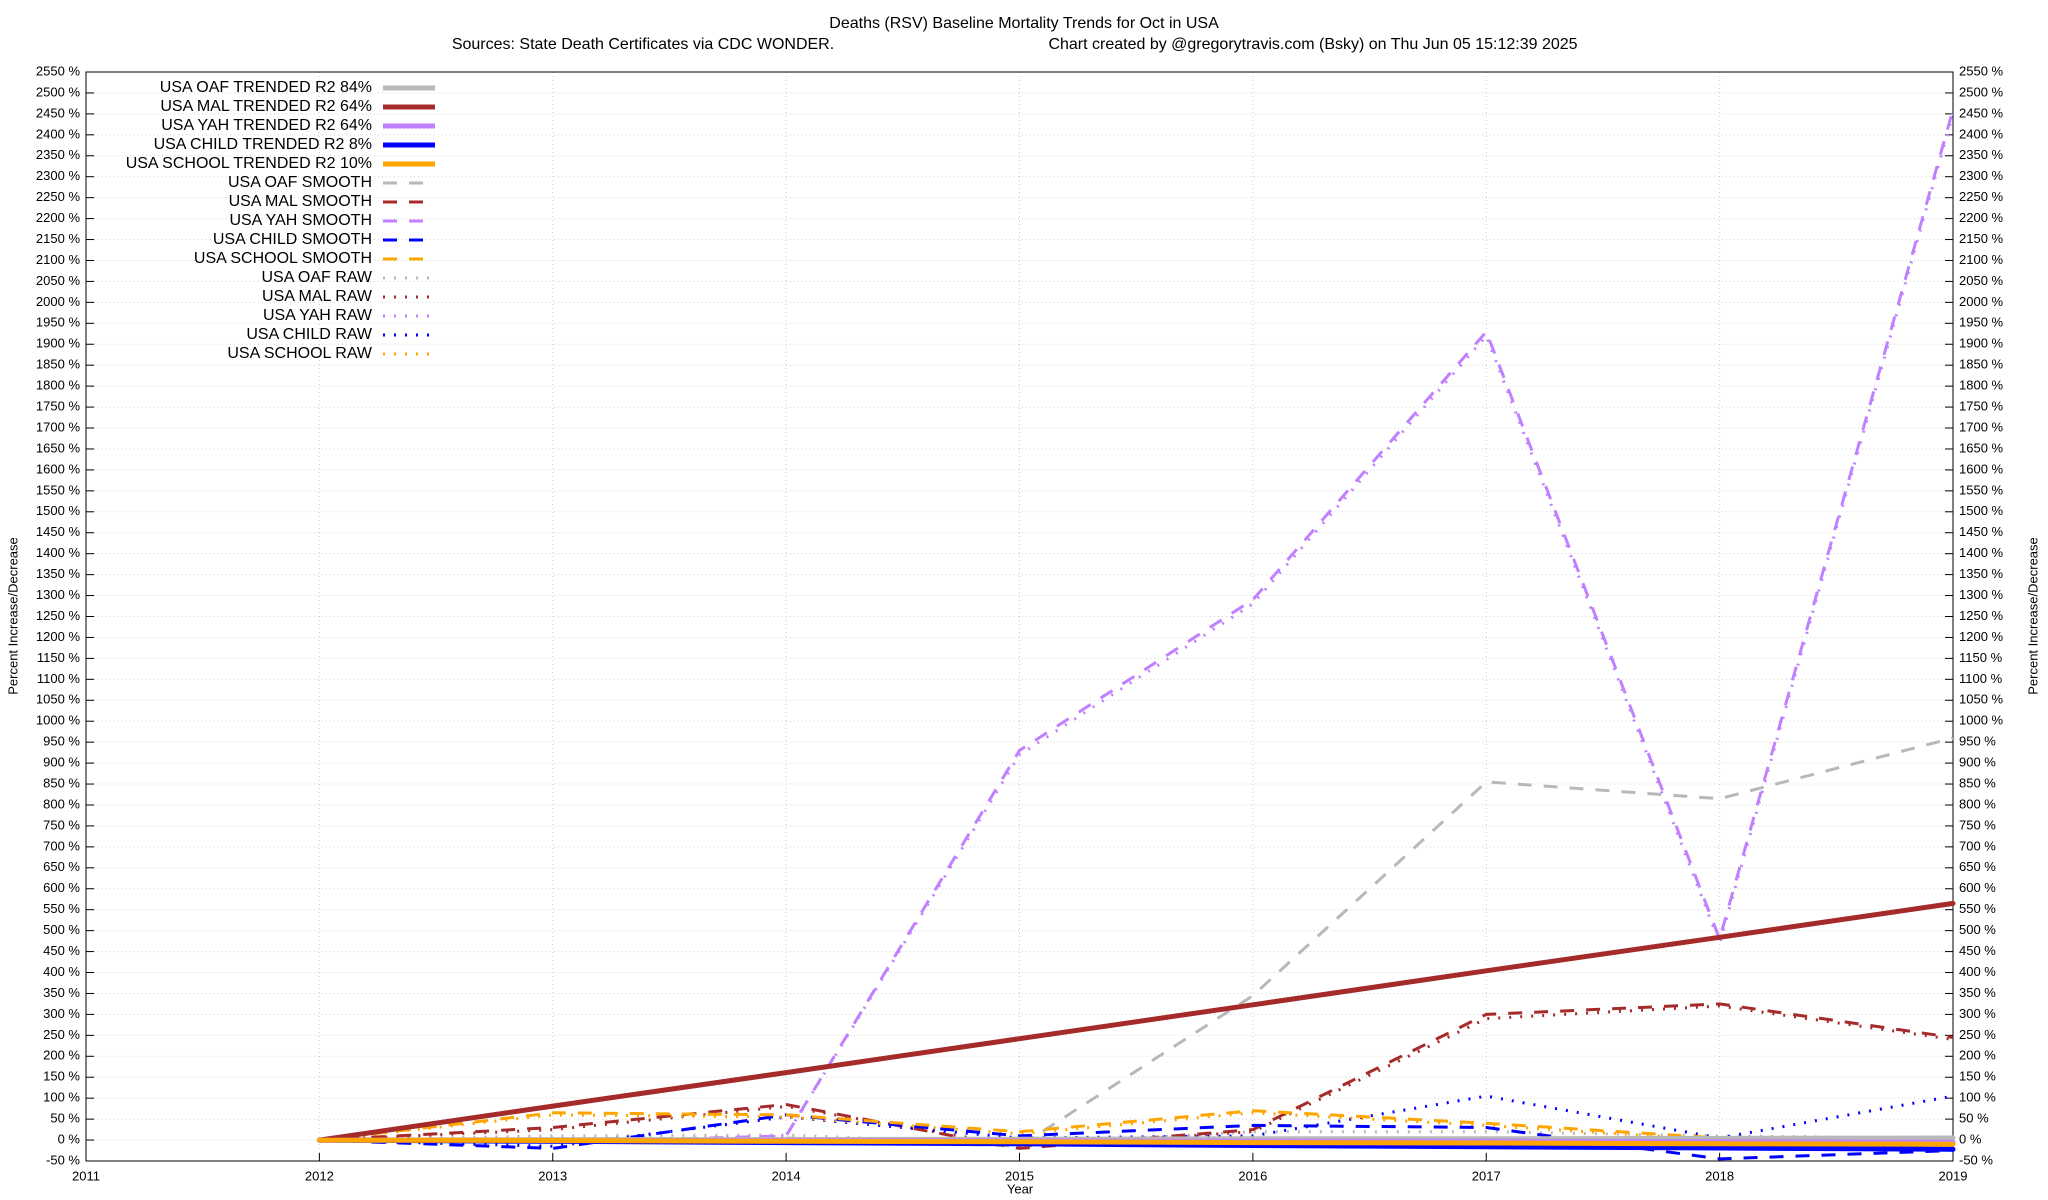  Describe the element at coordinates (309, 334) in the screenshot. I see `legend-label: USA CHILD RAW` at that location.